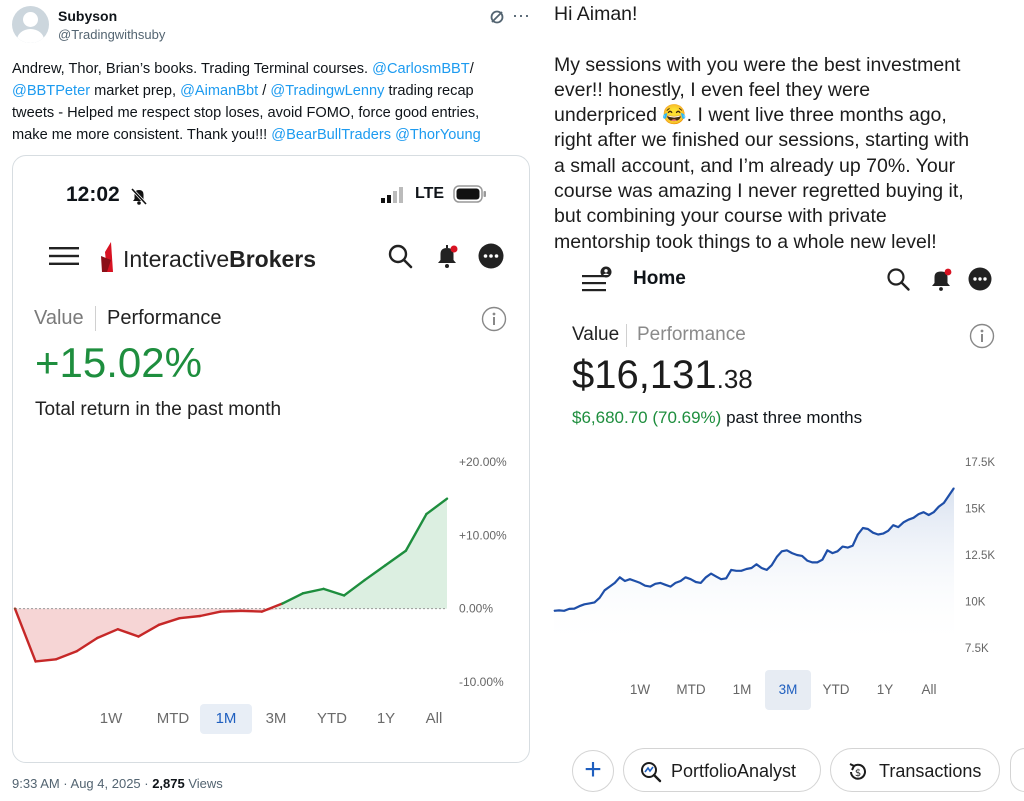 The width and height of the screenshot is (1024, 801). Describe the element at coordinates (722, 770) in the screenshot. I see `portfolio-analyst-button: PortfolioAnalyst` at that location.